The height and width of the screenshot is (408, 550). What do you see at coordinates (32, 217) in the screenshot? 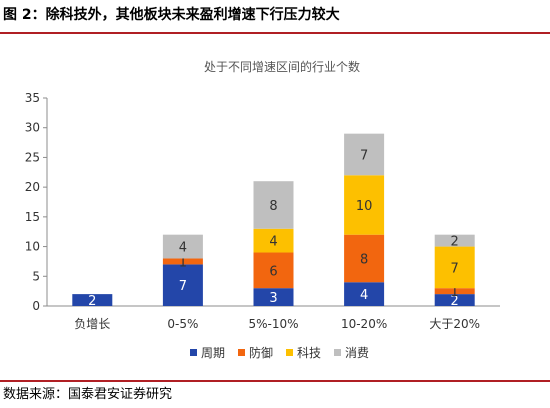
I see `y-tick-label: 15` at bounding box center [32, 217].